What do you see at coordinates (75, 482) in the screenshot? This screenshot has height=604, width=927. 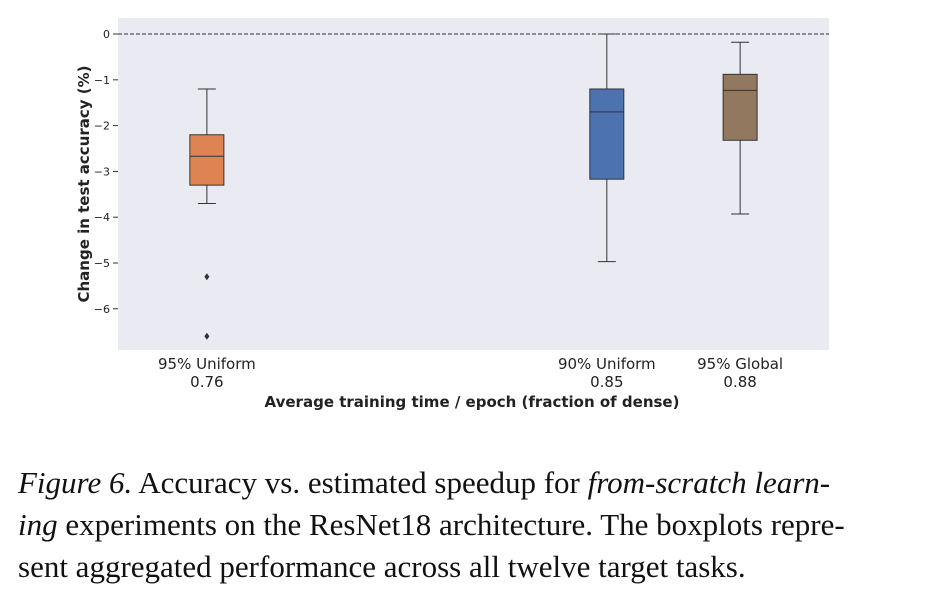 I see `figure-label: Figure 6.` at bounding box center [75, 482].